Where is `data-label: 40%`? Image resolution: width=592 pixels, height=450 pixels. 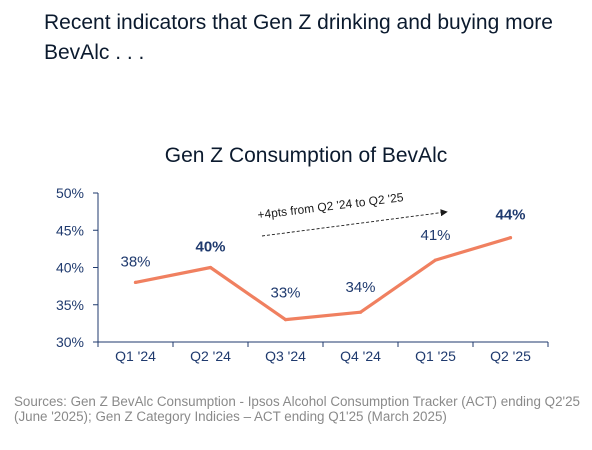
data-label: 40% is located at coordinates (210, 247).